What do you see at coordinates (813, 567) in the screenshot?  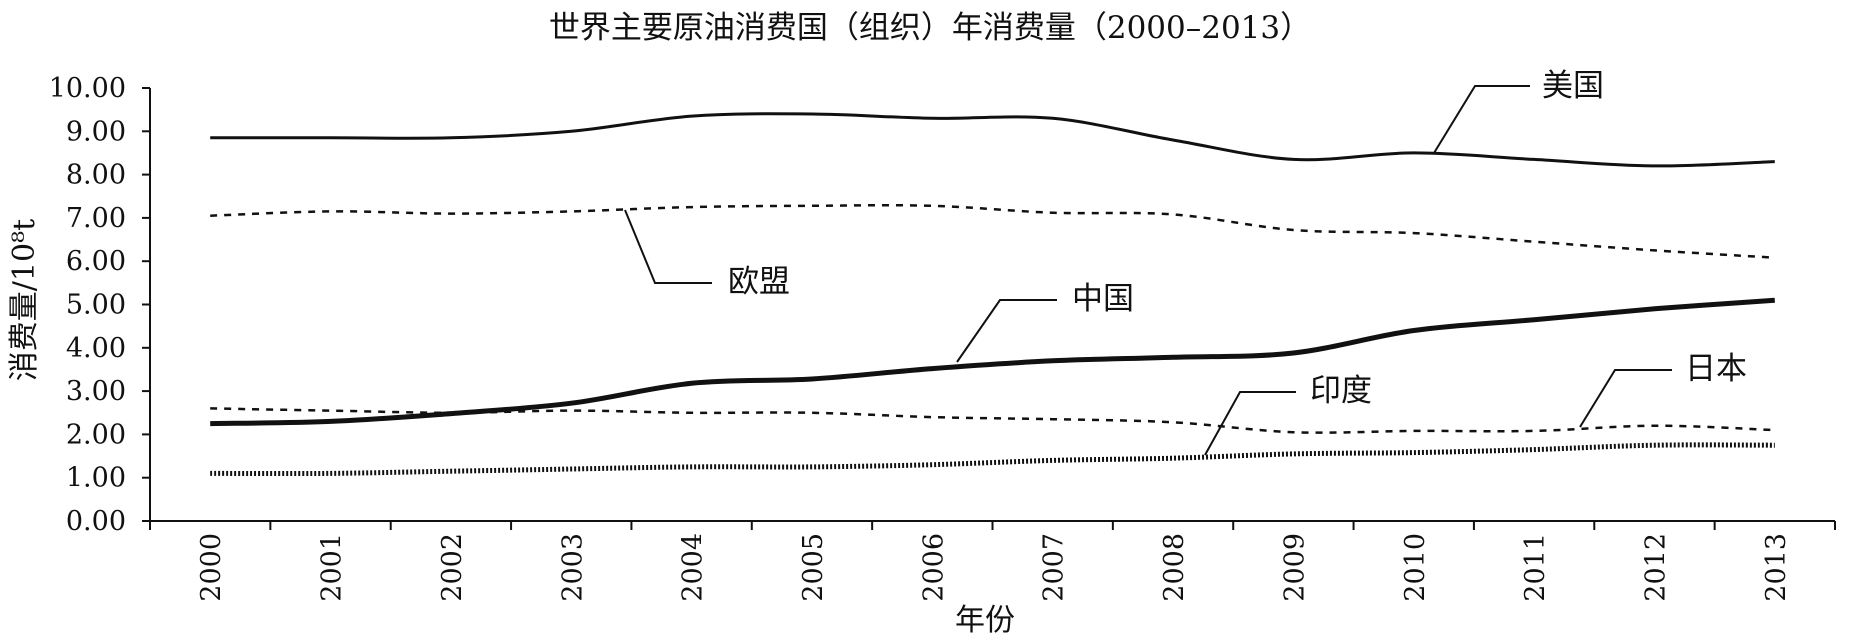 I see `x-tick-label: 2005` at bounding box center [813, 567].